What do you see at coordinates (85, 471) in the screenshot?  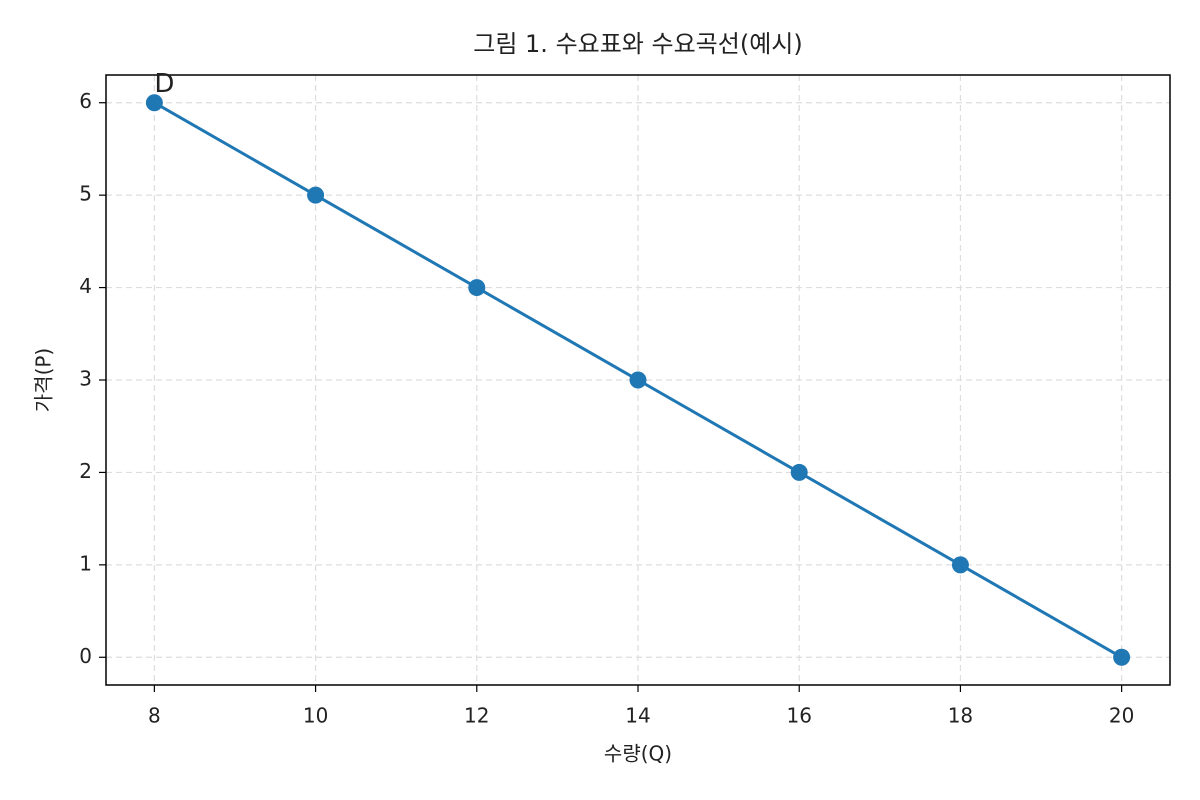 I see `y-tick-label: 2` at bounding box center [85, 471].